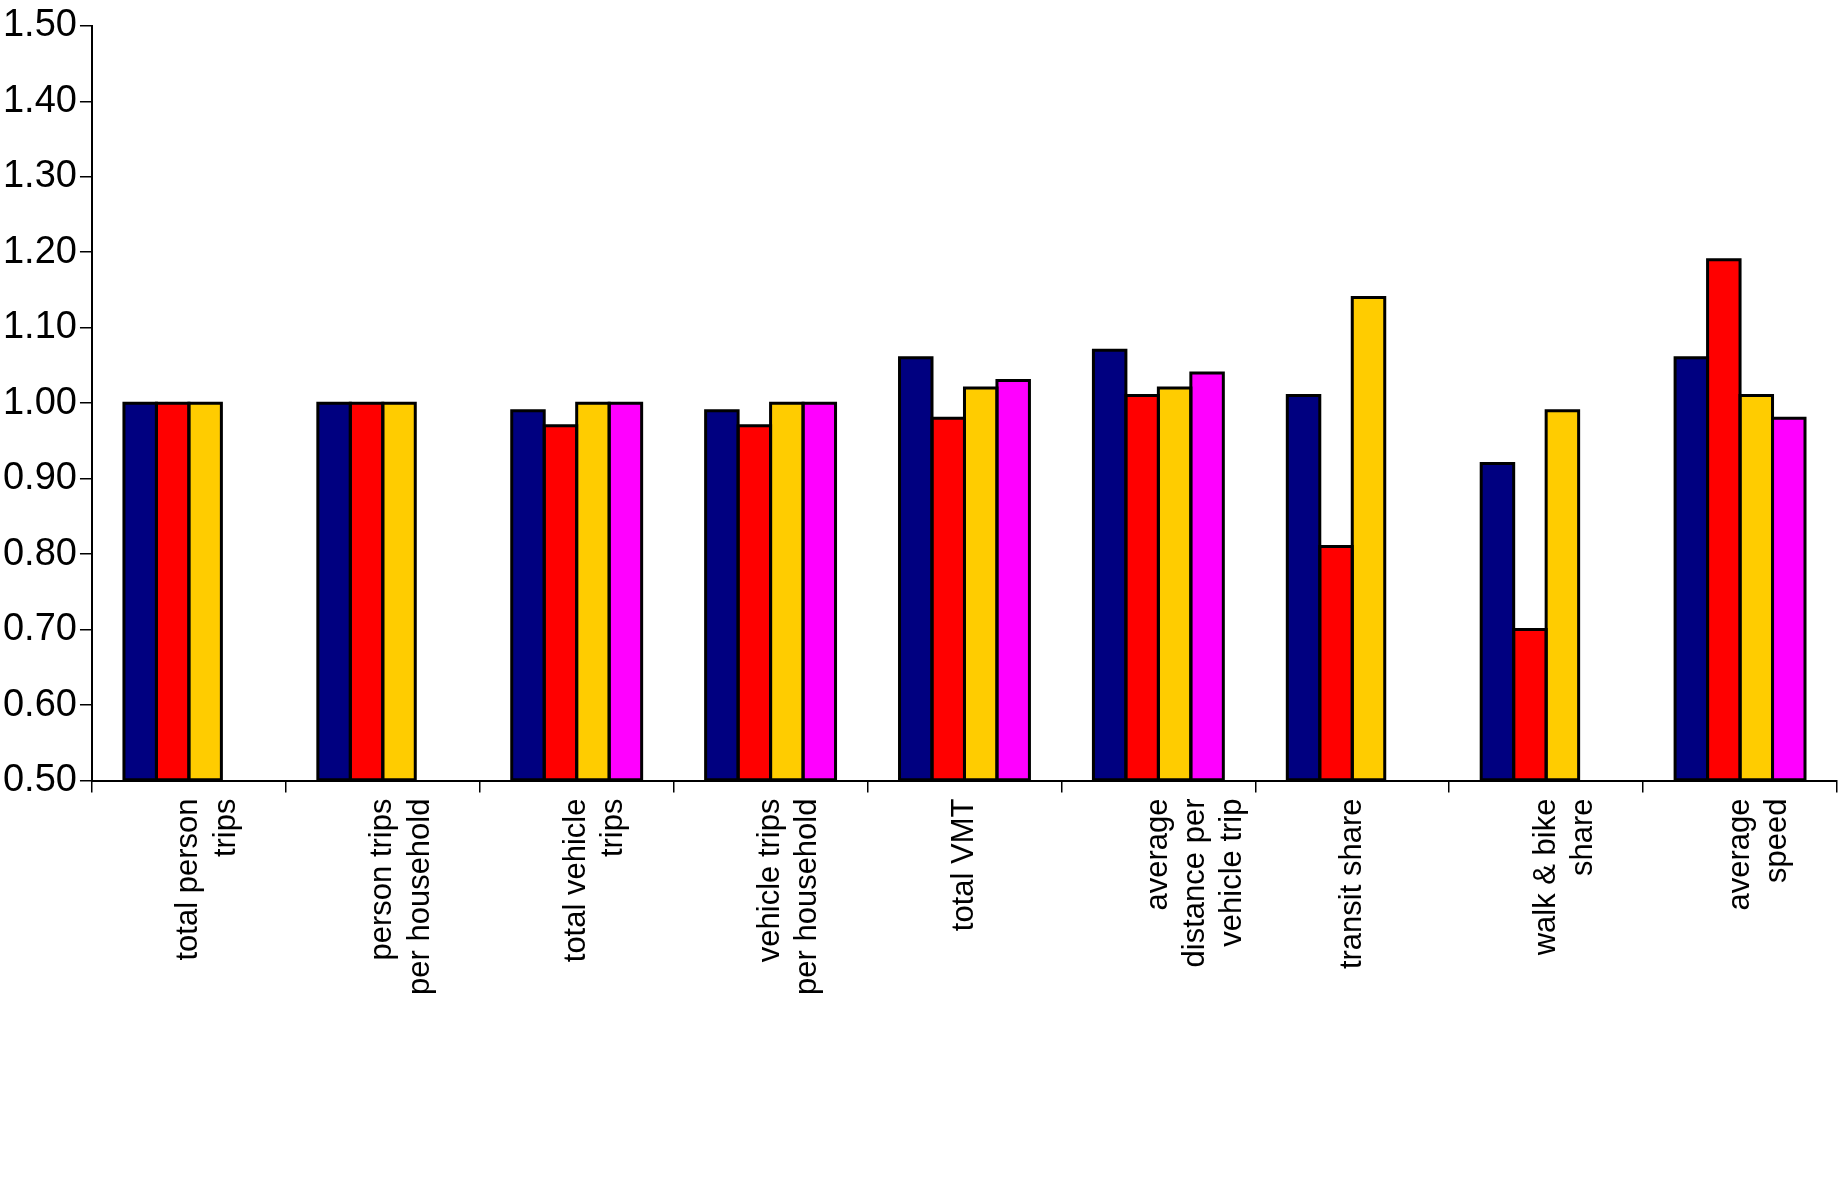 This screenshot has width=1847, height=1201. What do you see at coordinates (963, 865) in the screenshot?
I see `x-tick-label: total VMT` at bounding box center [963, 865].